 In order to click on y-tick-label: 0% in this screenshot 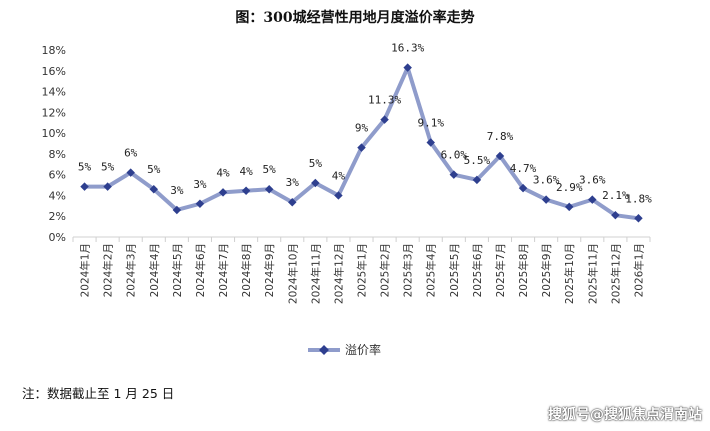, I will do `click(57, 237)`.